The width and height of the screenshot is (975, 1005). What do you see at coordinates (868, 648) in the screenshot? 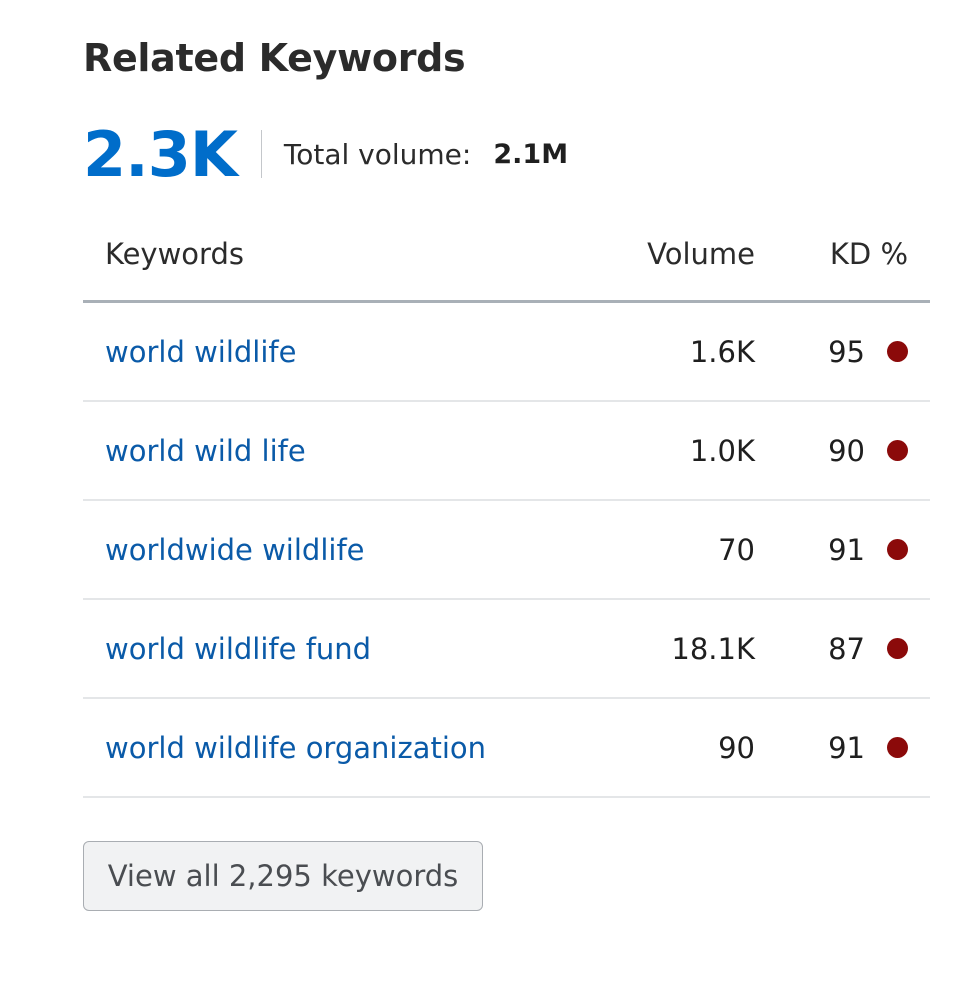
I see `keyword-difficulty: 87` at bounding box center [868, 648].